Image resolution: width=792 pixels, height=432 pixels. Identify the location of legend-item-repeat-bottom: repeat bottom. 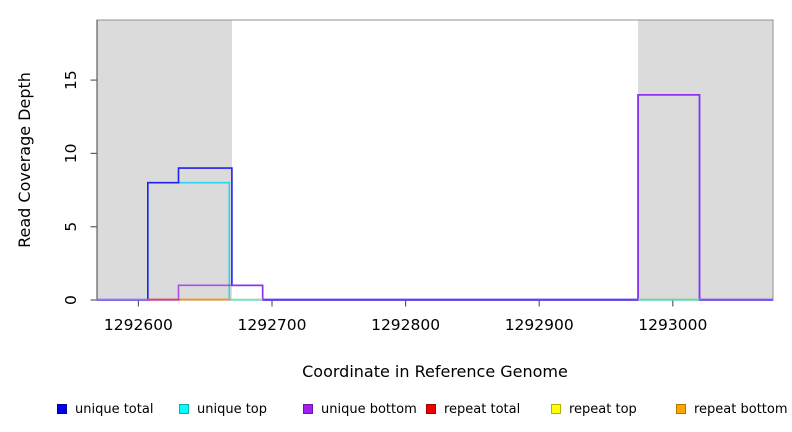
(732, 409).